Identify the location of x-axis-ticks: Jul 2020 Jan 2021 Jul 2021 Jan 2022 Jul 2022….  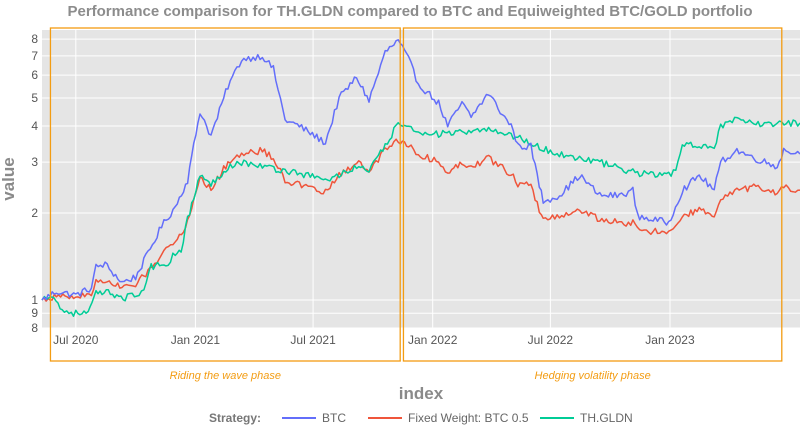
(374, 340).